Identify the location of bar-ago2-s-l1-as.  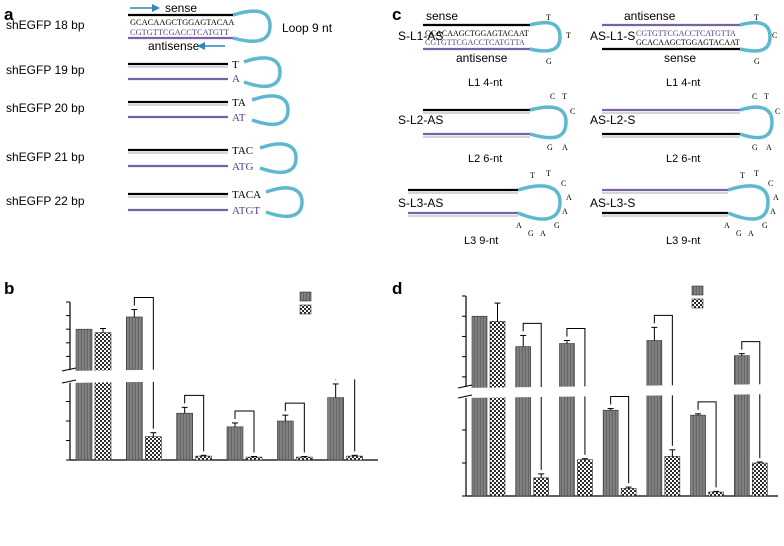
(541, 487).